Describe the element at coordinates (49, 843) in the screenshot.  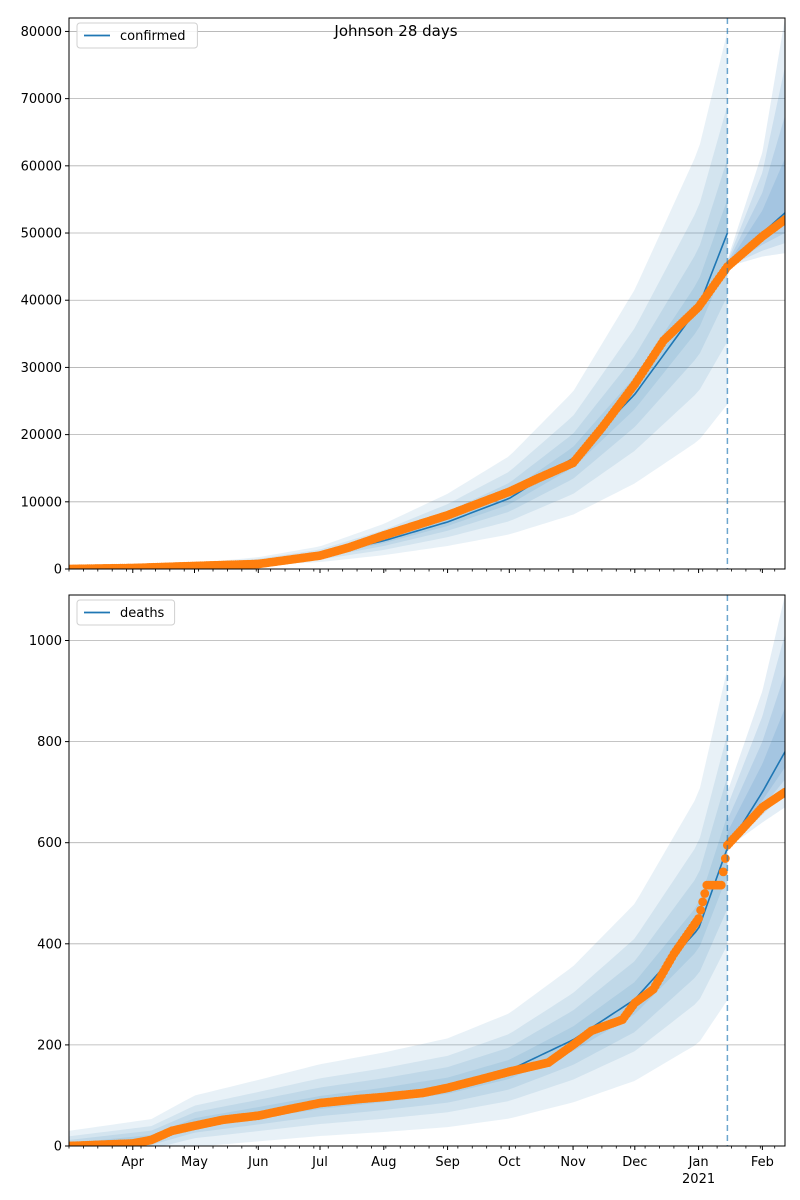
I see `y-tick-label: 600` at that location.